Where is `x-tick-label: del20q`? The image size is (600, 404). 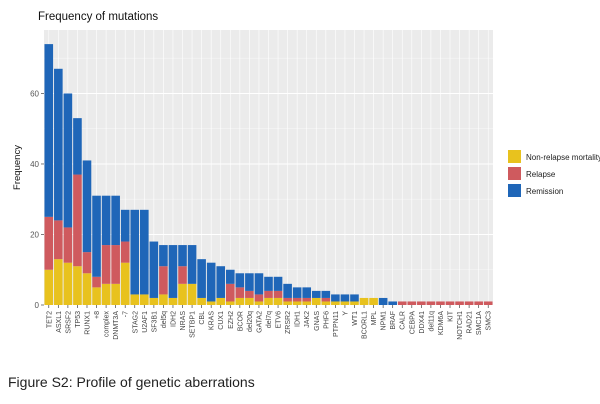
x-tick-label: del20q is located at coordinates (250, 321).